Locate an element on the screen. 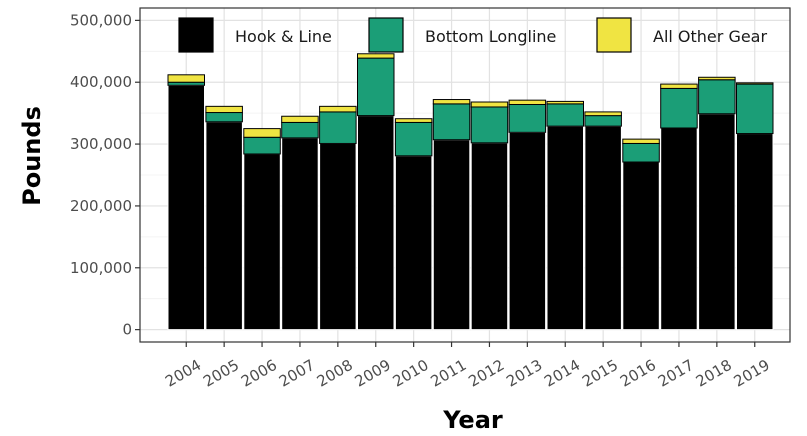 The height and width of the screenshot is (436, 807). y-tick-label: 500,000 is located at coordinates (101, 20).